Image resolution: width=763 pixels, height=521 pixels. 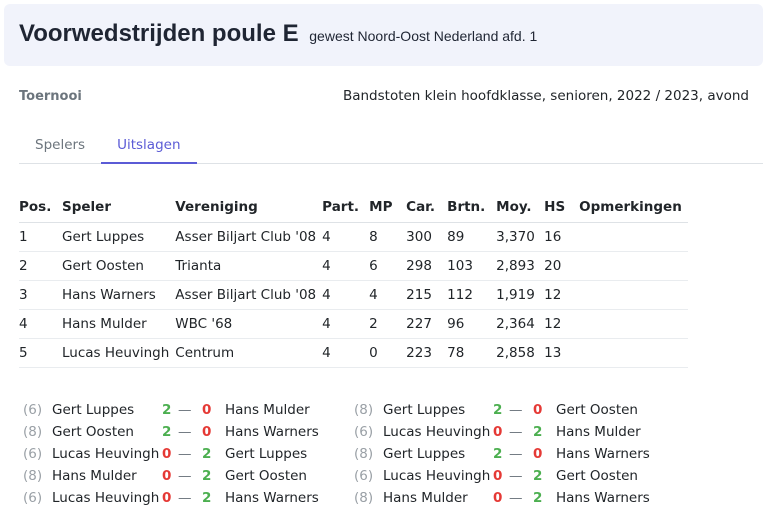 I want to click on cell-mp: 6, so click(x=388, y=266).